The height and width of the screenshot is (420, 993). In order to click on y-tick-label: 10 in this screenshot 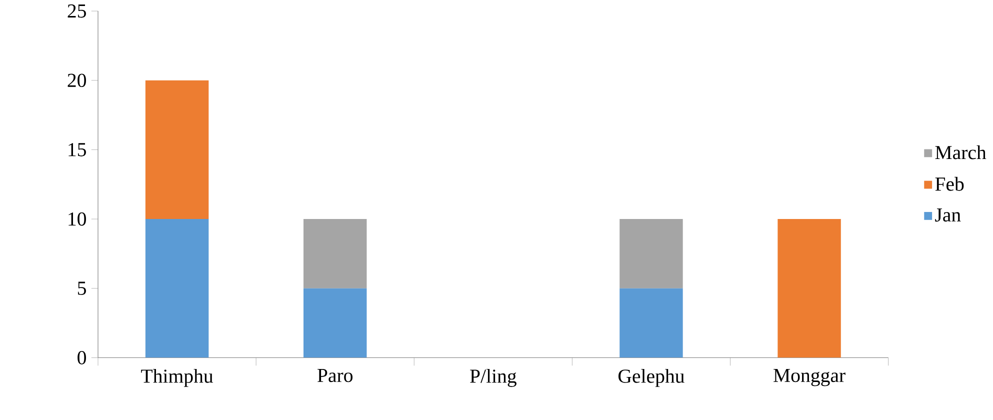, I will do `click(77, 219)`.